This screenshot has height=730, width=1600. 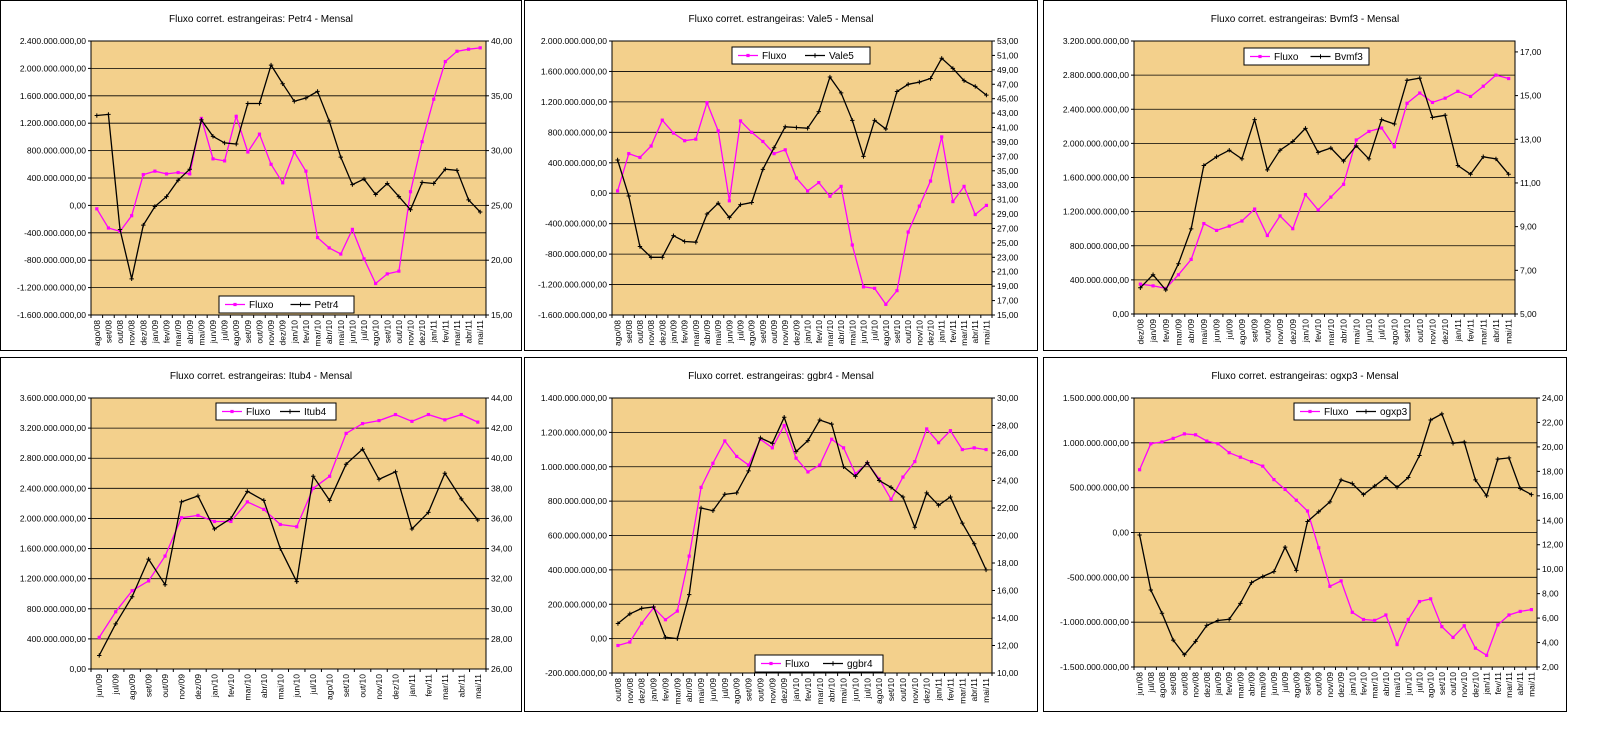 What do you see at coordinates (815, 55) in the screenshot?
I see `legend-marker-price` at bounding box center [815, 55].